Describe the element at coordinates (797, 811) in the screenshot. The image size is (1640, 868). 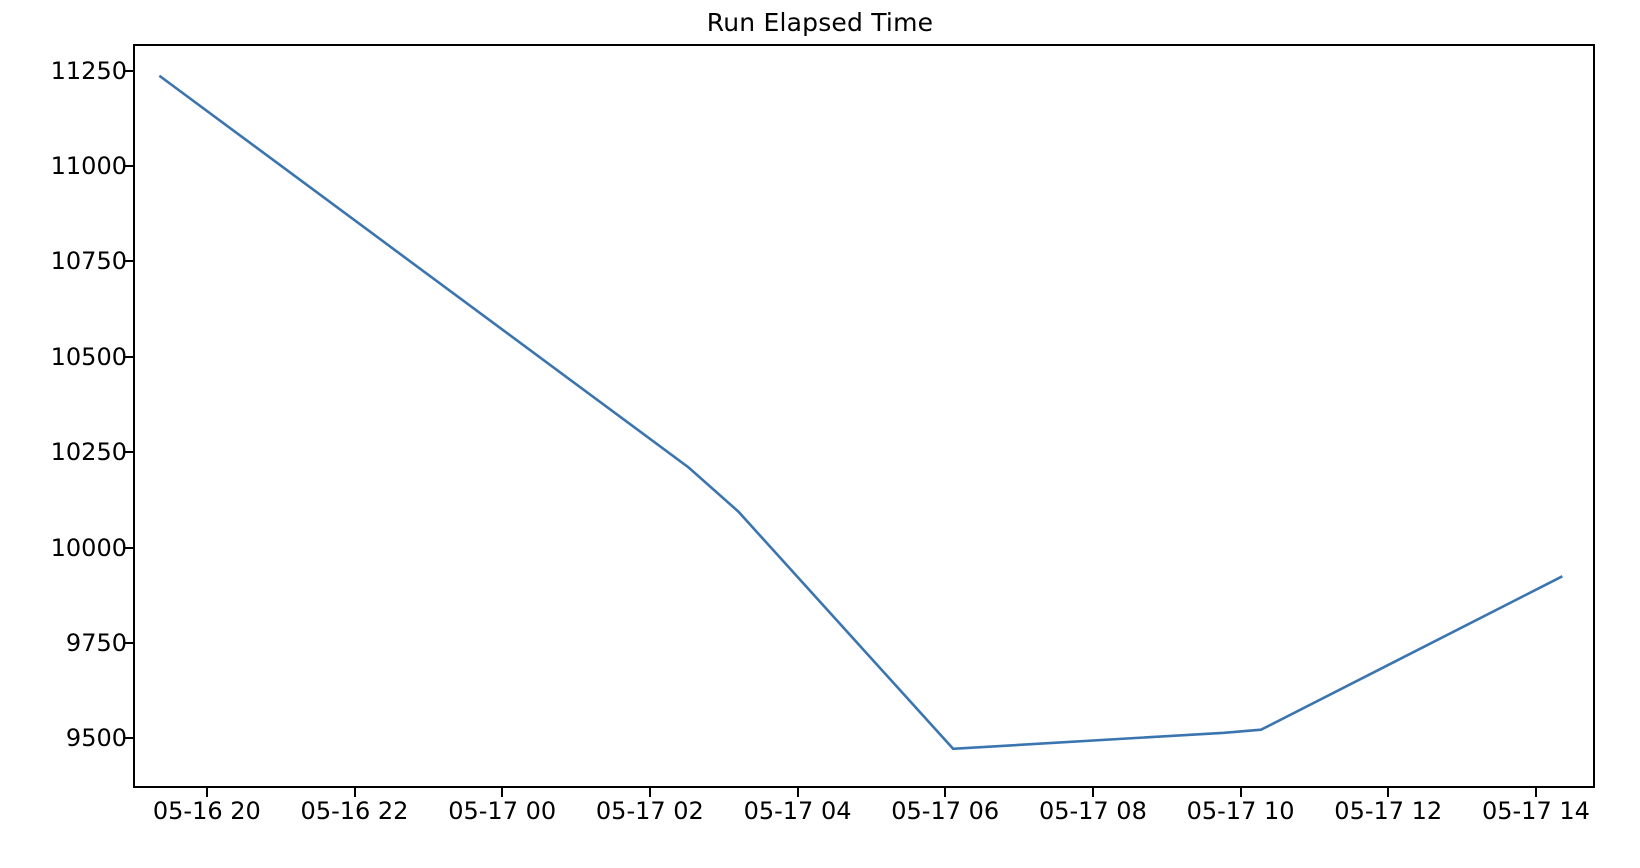
I see `x-axis-tick-label: 05-17 04` at that location.